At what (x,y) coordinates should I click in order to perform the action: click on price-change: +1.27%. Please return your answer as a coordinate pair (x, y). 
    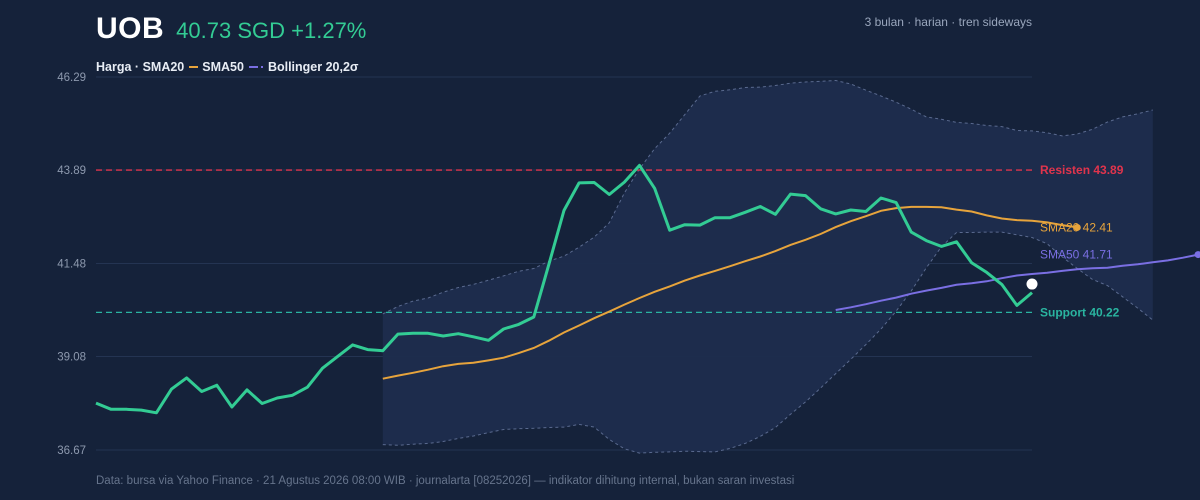
    Looking at the image, I should click on (329, 30).